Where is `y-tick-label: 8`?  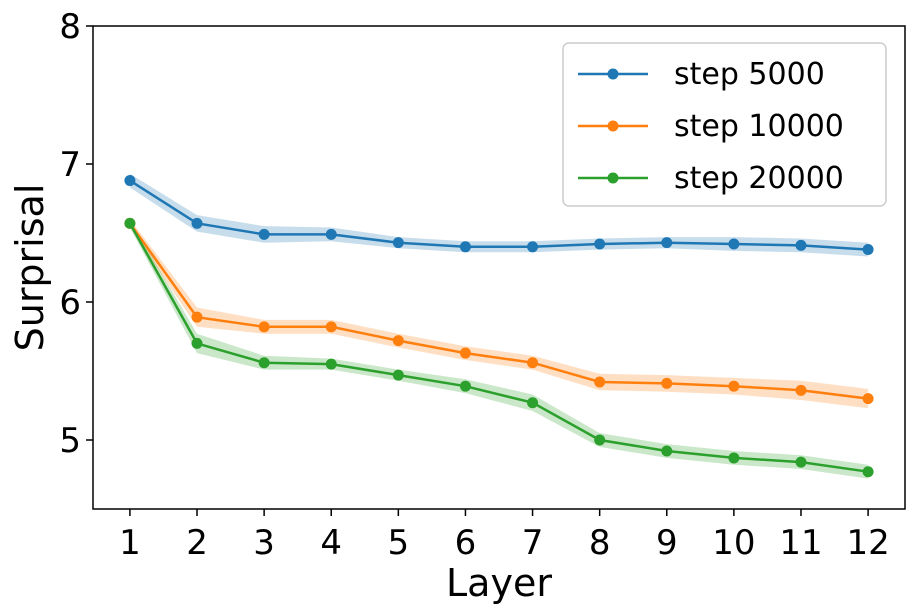 y-tick-label: 8 is located at coordinates (70, 27).